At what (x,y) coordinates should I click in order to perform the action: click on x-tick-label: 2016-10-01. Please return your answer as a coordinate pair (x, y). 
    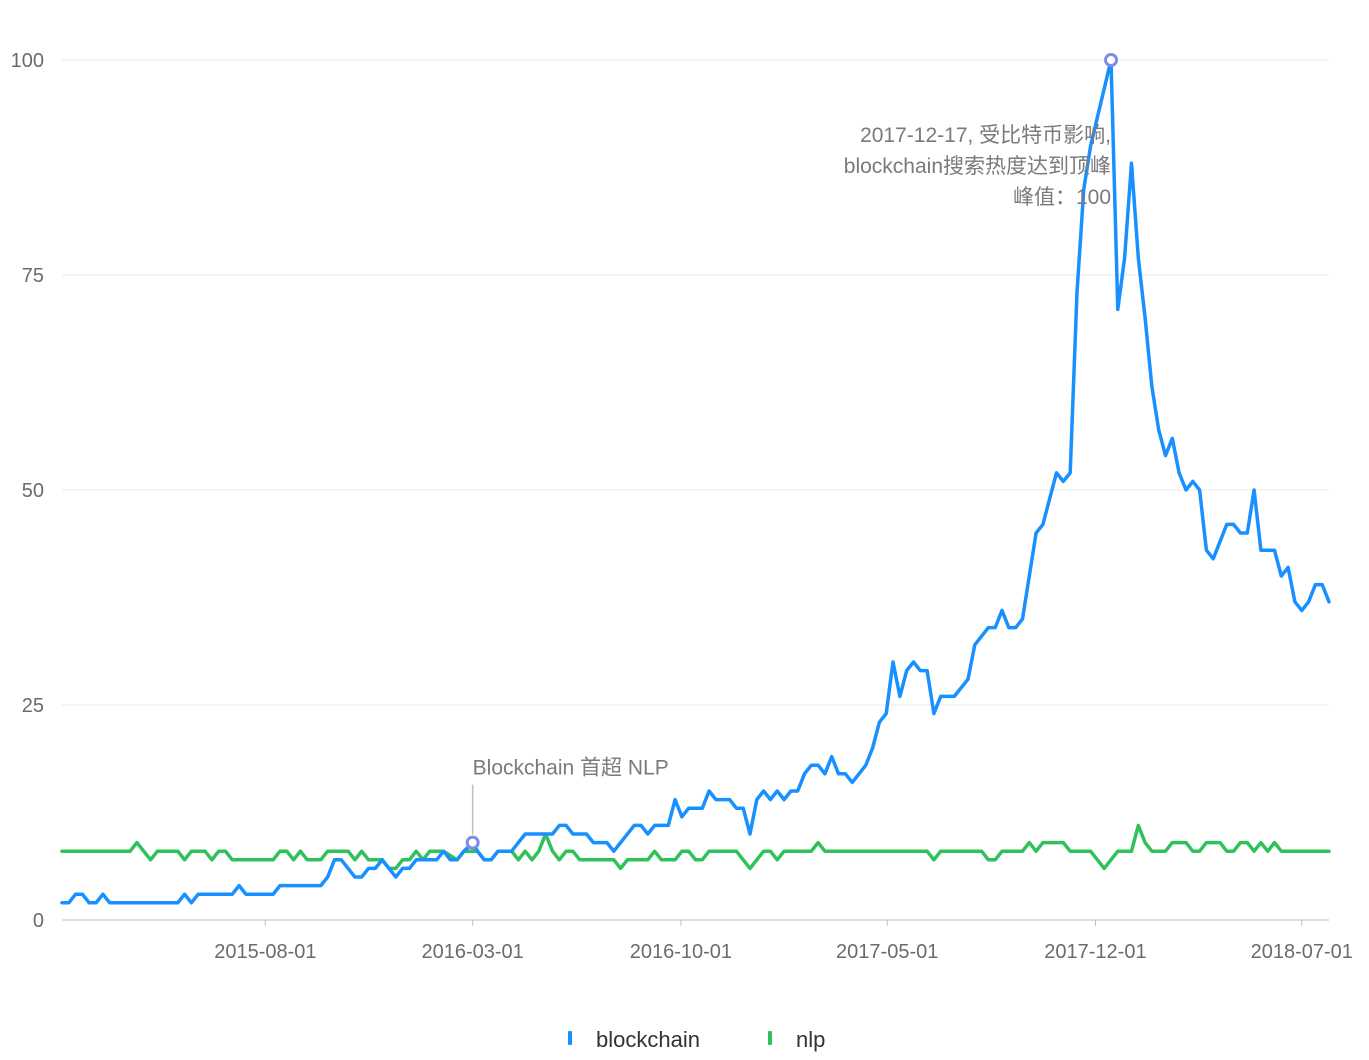
    Looking at the image, I should click on (681, 952).